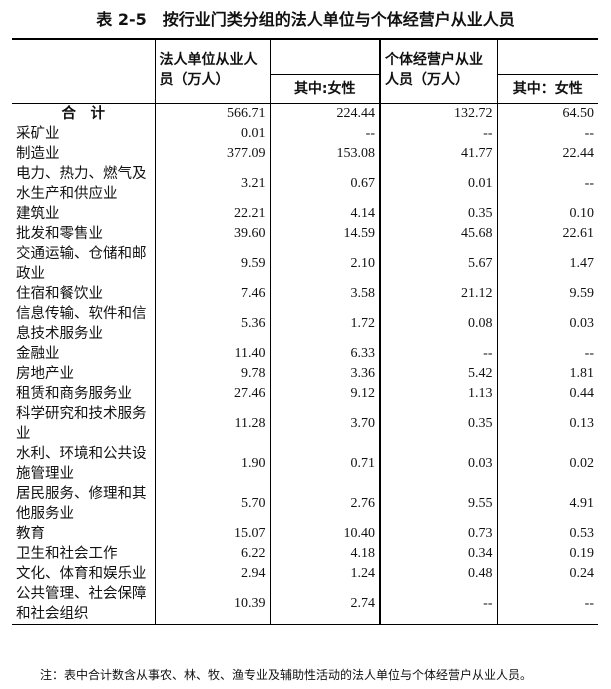 This screenshot has height=689, width=611. What do you see at coordinates (212, 294) in the screenshot?
I see `cell-value: 7.46` at bounding box center [212, 294].